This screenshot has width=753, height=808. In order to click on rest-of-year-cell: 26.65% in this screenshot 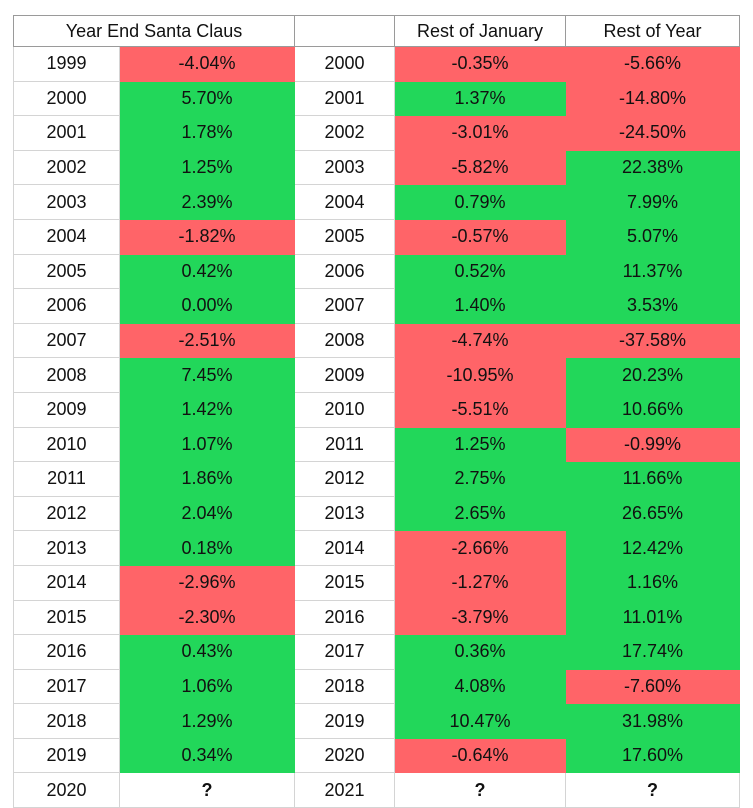, I will do `click(652, 513)`.